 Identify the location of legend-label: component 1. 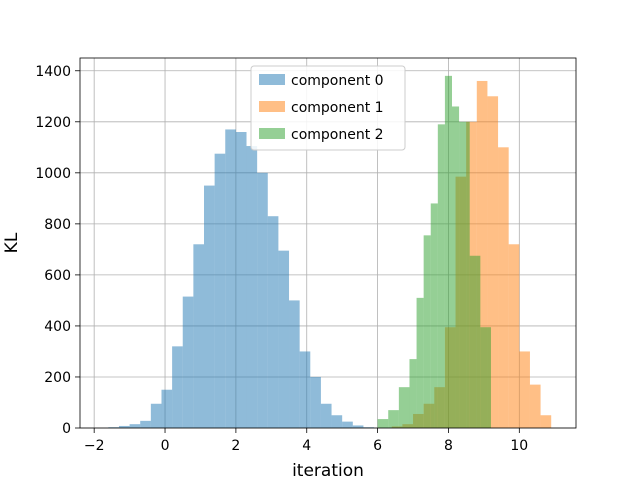
(337, 108).